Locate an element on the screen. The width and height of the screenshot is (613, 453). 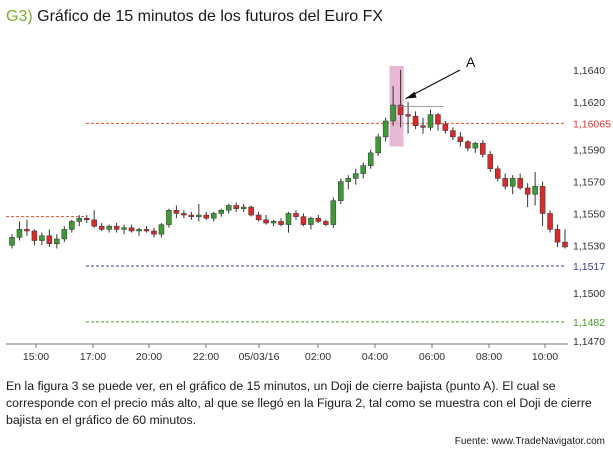
x-tick-label: 08:00 is located at coordinates (489, 357).